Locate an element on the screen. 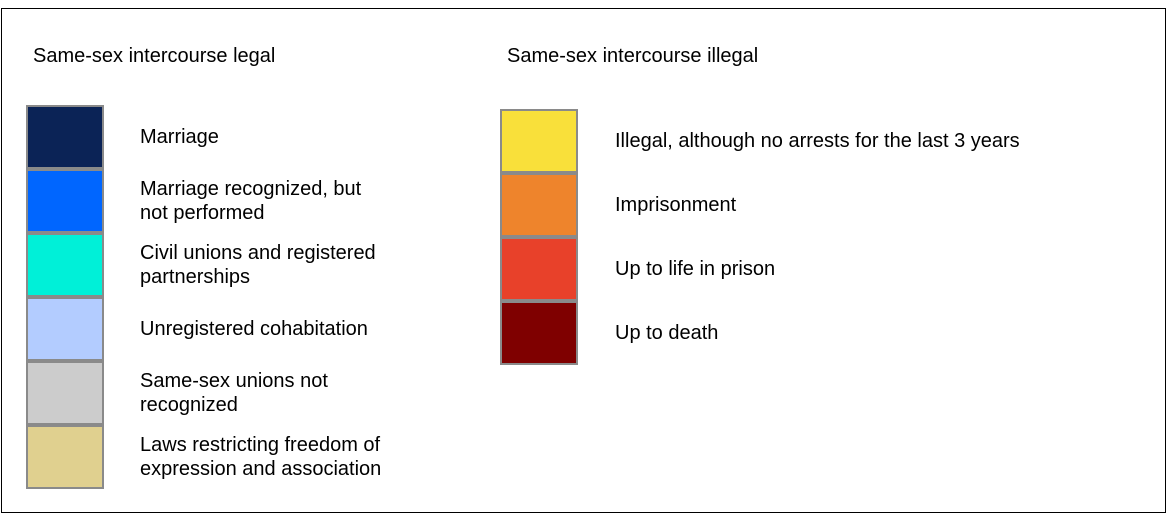 The width and height of the screenshot is (1167, 519). legend-label: Up to death is located at coordinates (666, 333).